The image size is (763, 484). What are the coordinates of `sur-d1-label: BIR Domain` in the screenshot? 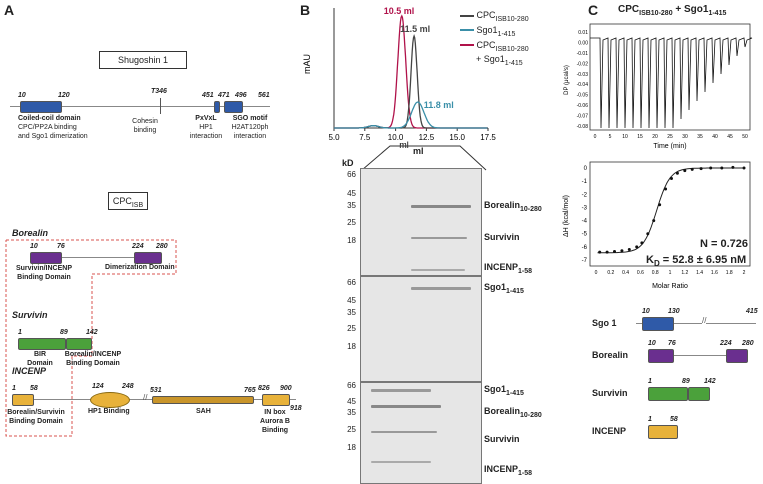 It's located at (40, 359).